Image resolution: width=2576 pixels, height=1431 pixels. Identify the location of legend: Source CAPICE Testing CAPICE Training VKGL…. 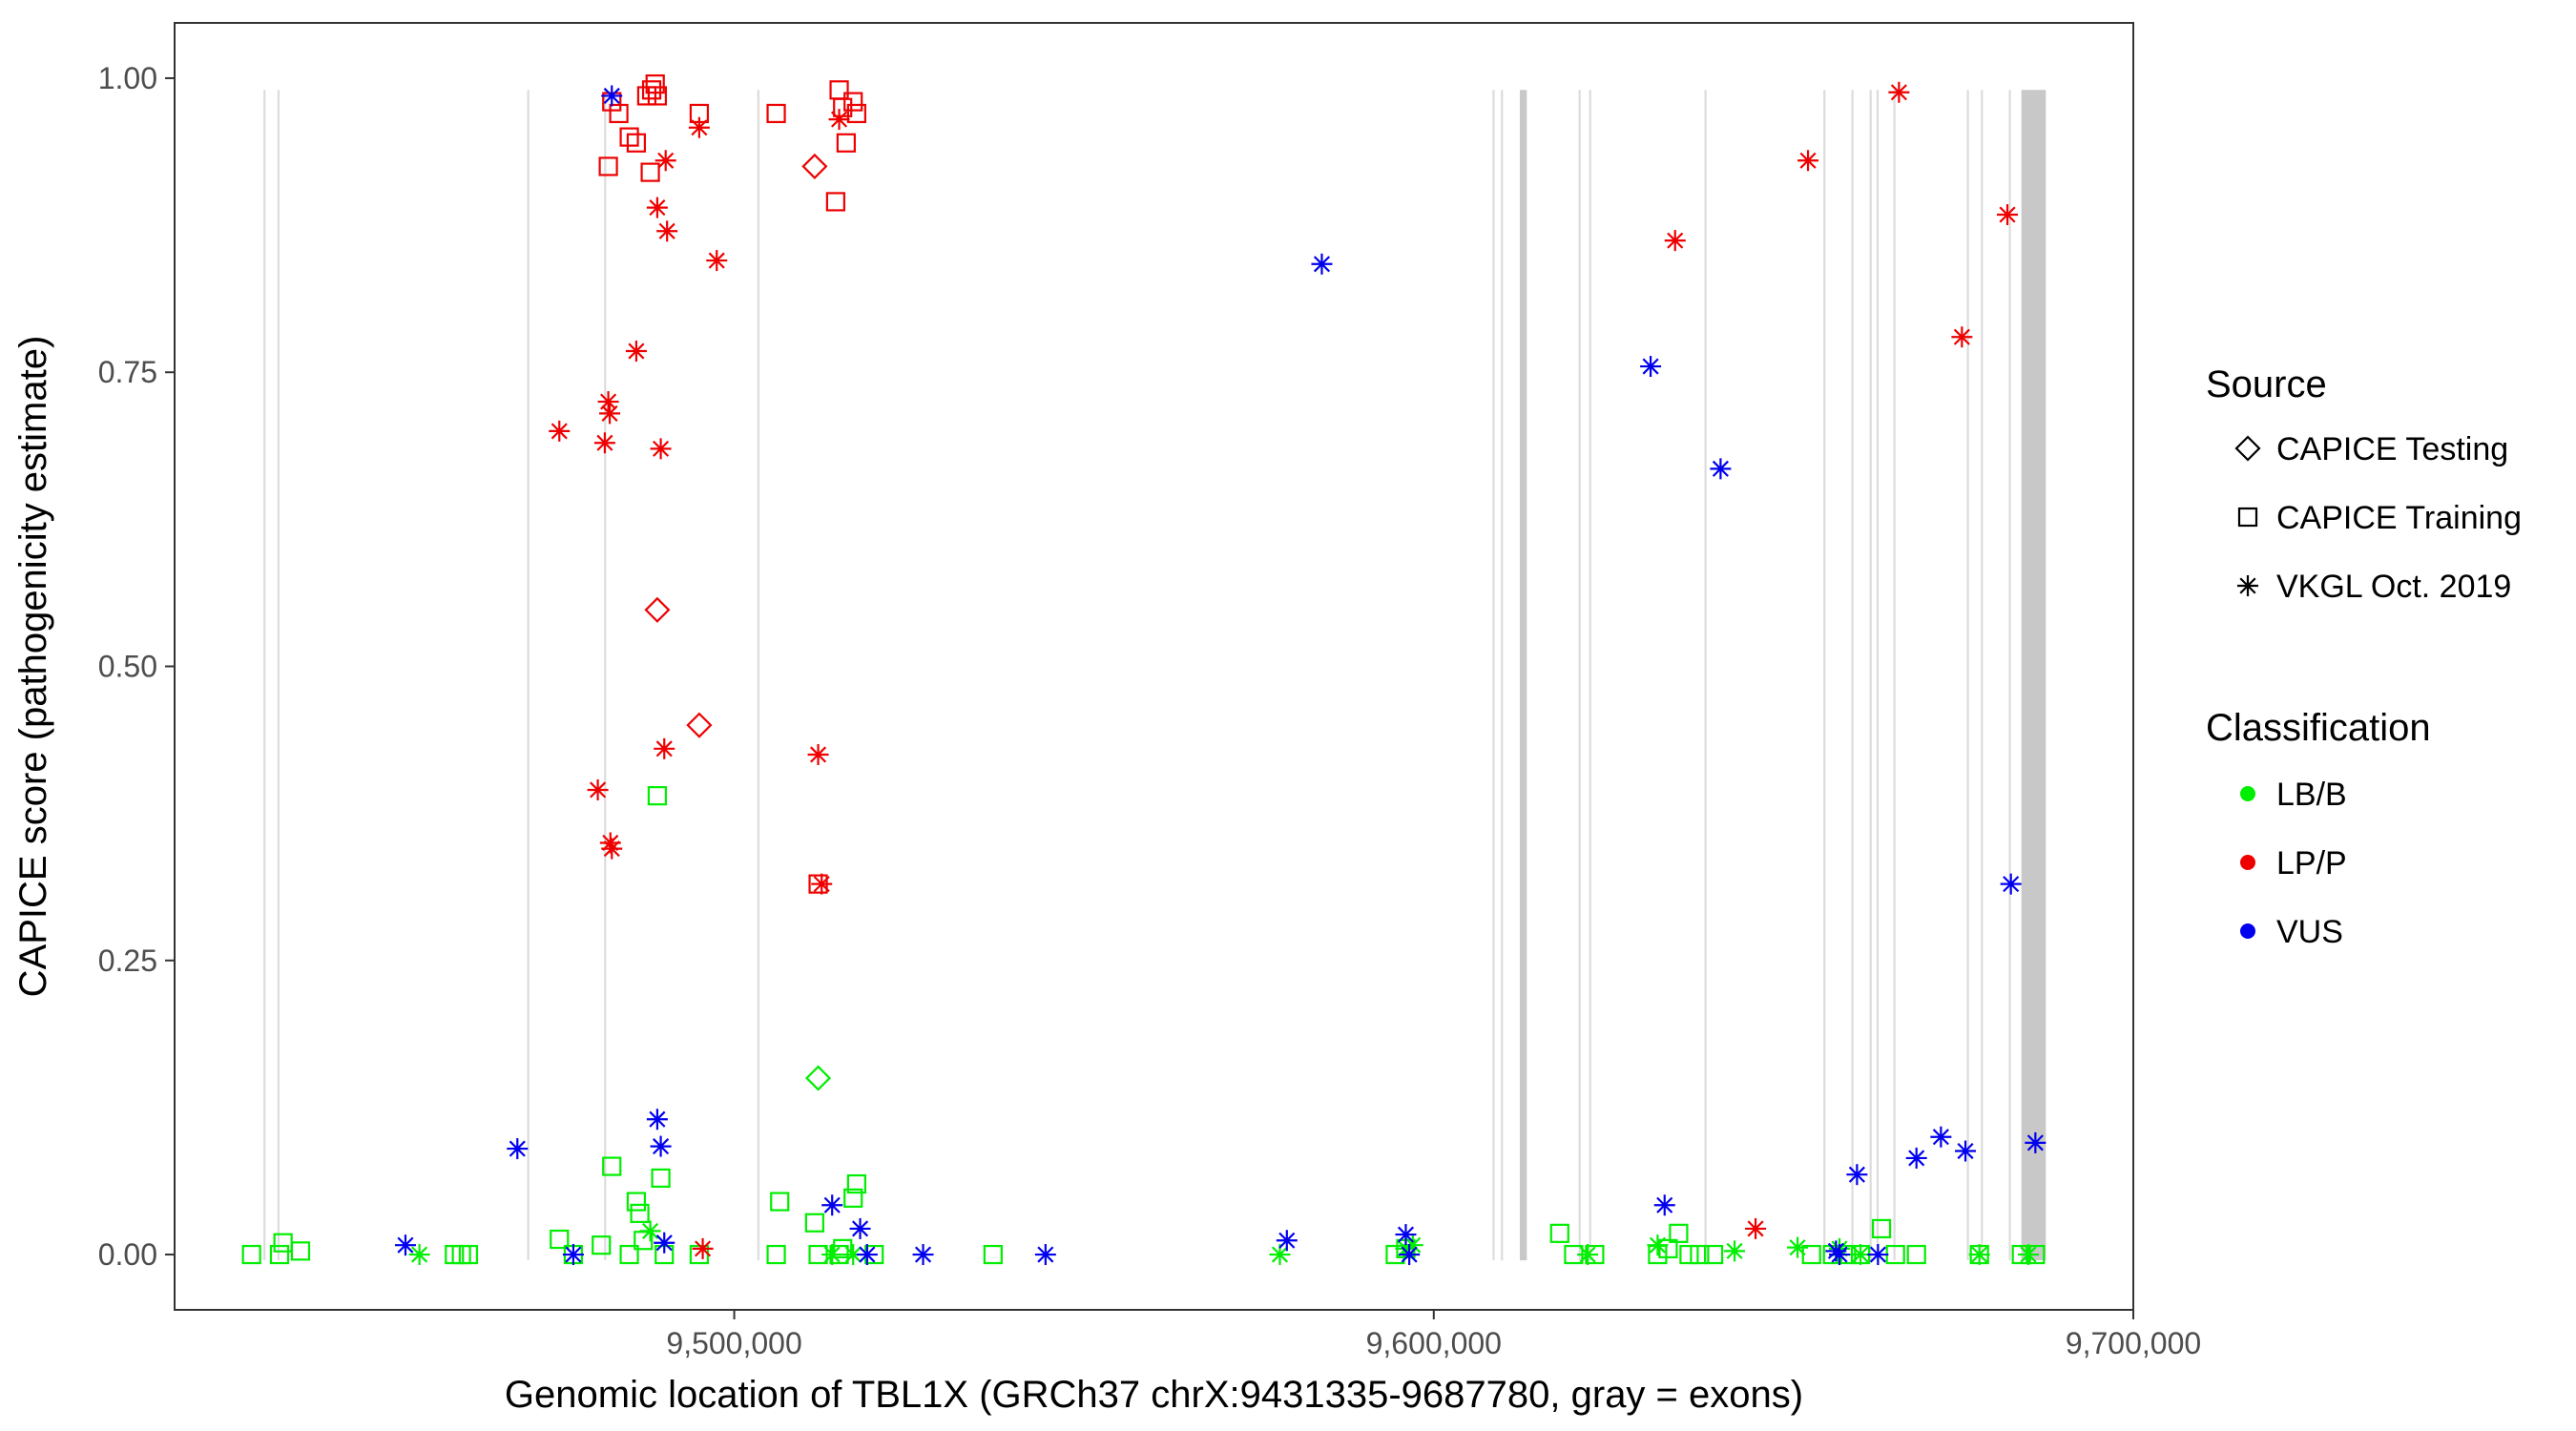
(2364, 656).